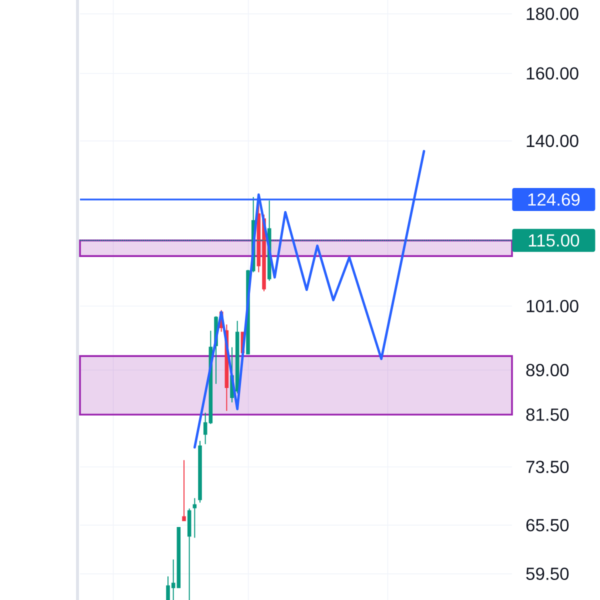 The height and width of the screenshot is (600, 600). I want to click on y-tick-label: 65.50, so click(547, 525).